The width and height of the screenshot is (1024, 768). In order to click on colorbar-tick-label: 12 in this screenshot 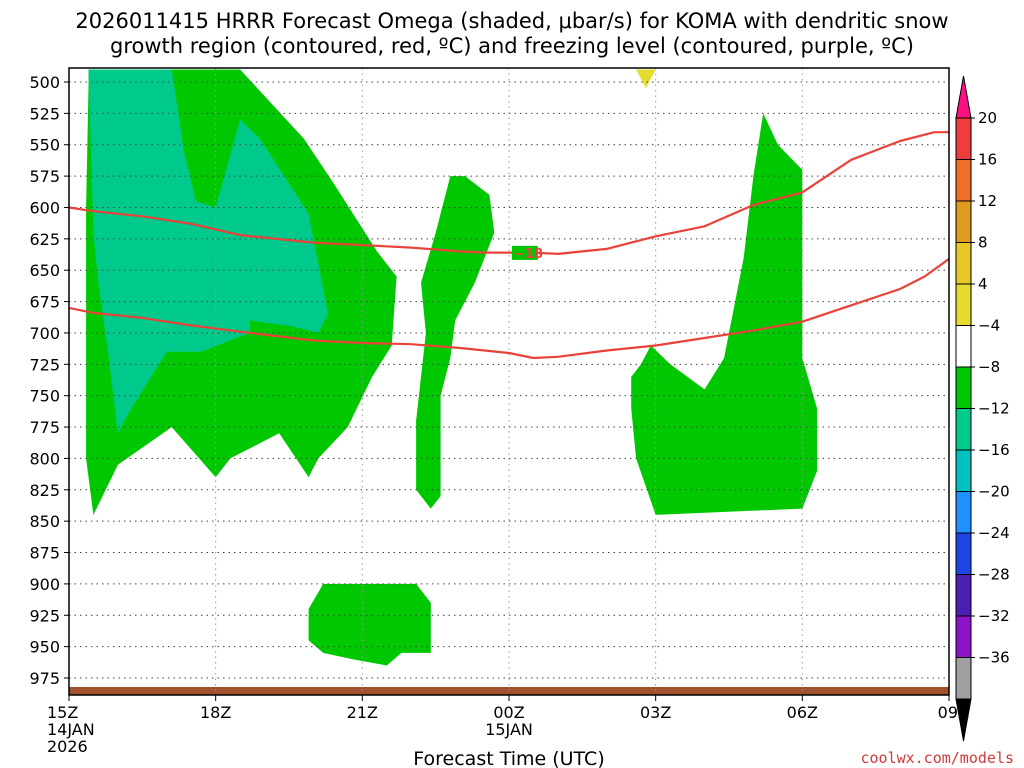, I will do `click(987, 201)`.